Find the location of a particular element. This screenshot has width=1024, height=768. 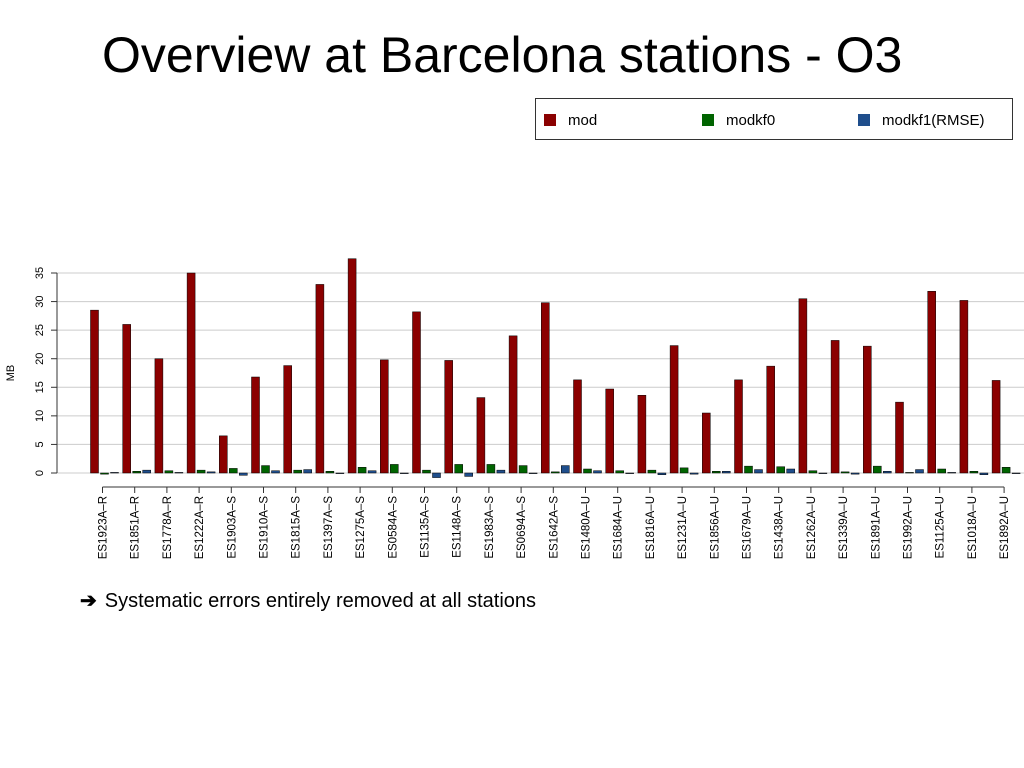

x-tick-label: ES1679A–U is located at coordinates (748, 527).